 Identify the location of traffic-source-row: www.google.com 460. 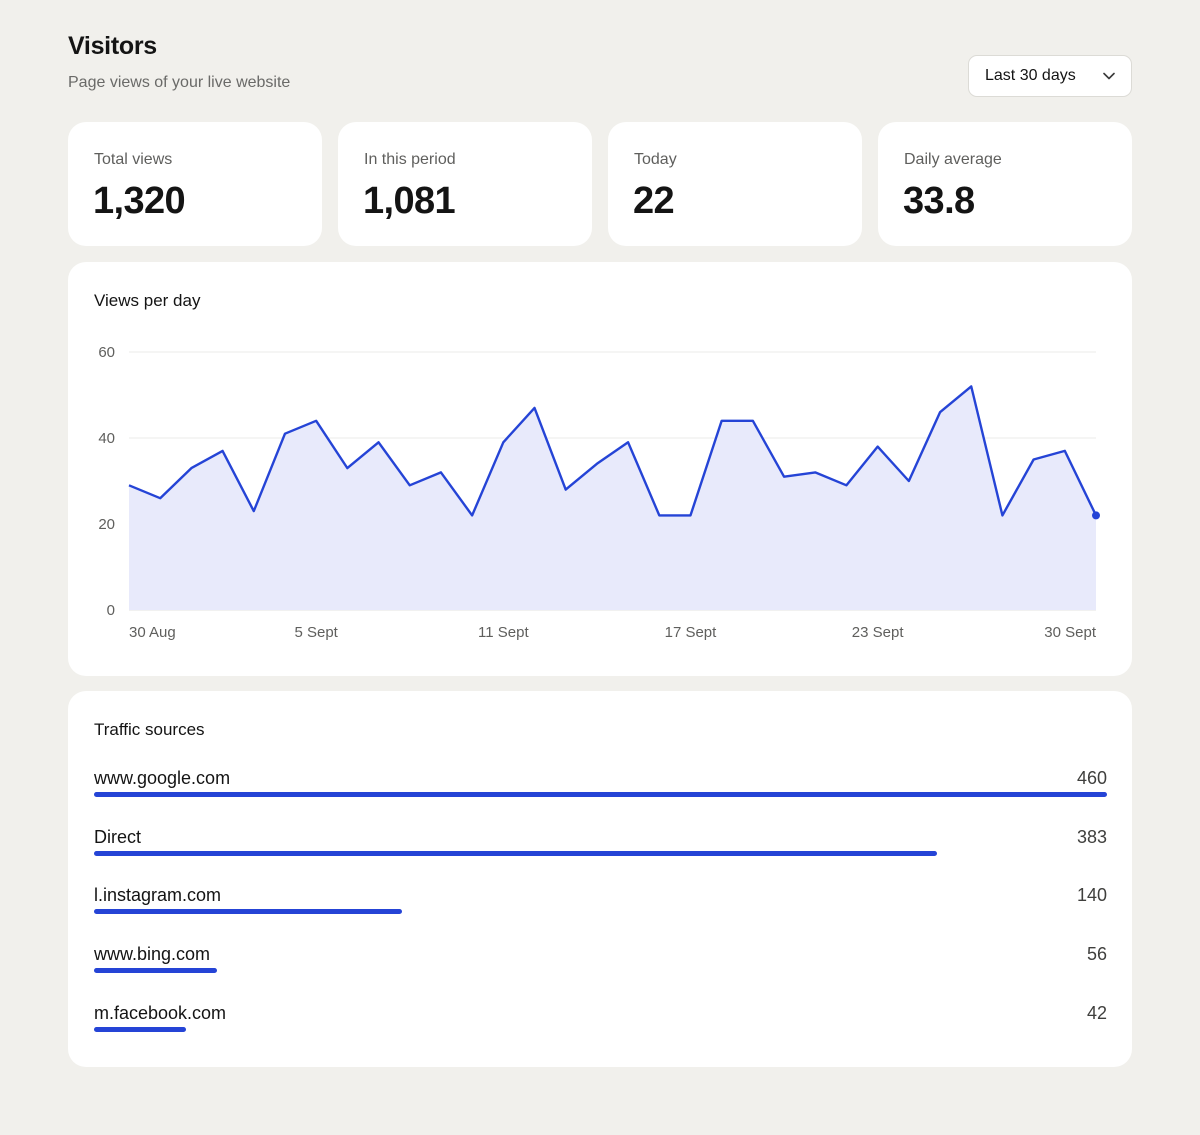
(600, 793).